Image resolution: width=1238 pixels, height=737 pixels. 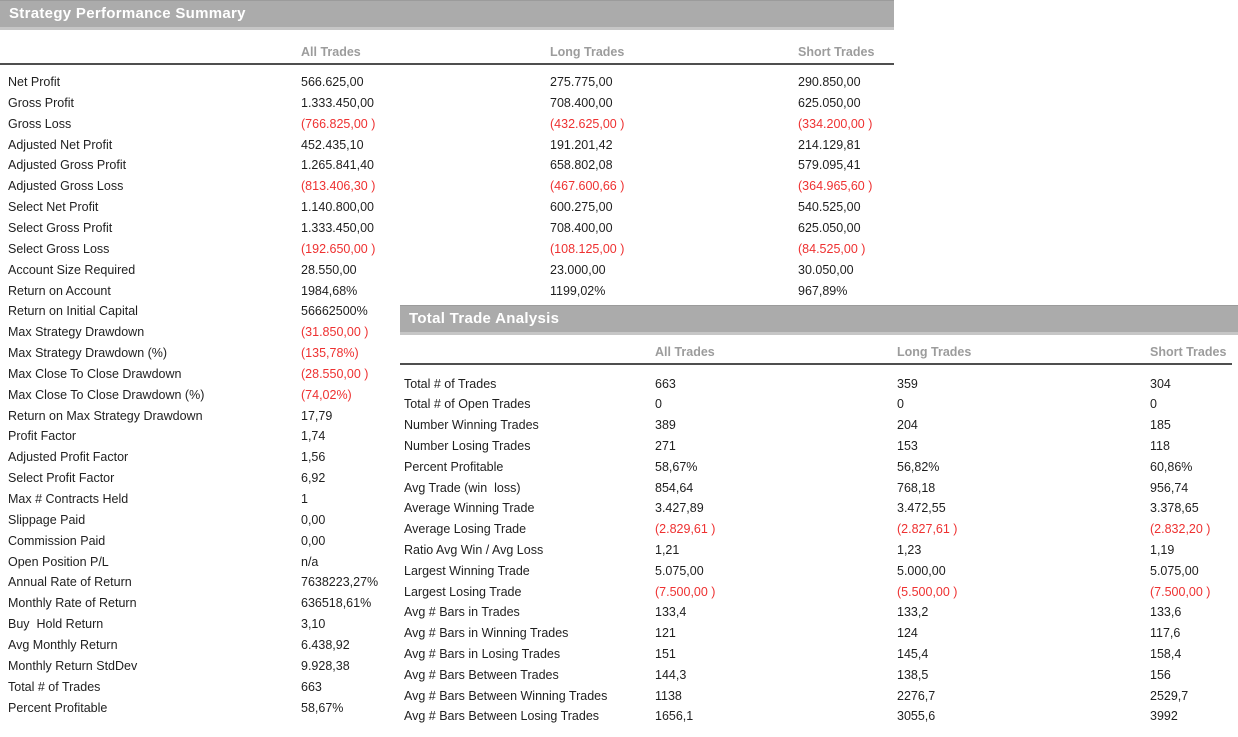 What do you see at coordinates (581, 82) in the screenshot?
I see `cell-long-trades: 275.775,00` at bounding box center [581, 82].